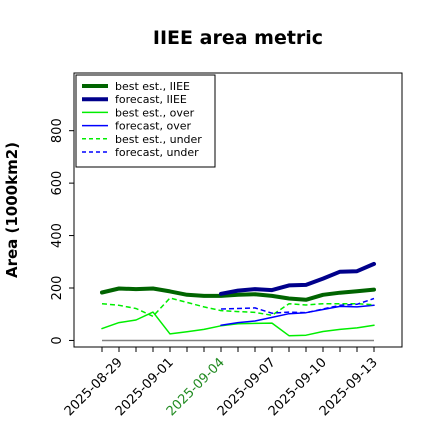  I want to click on series-layer, so click(238, 301).